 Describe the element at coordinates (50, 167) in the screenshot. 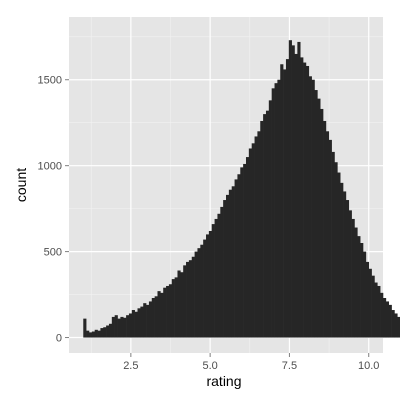

I see `y-tick-label: 1000` at that location.